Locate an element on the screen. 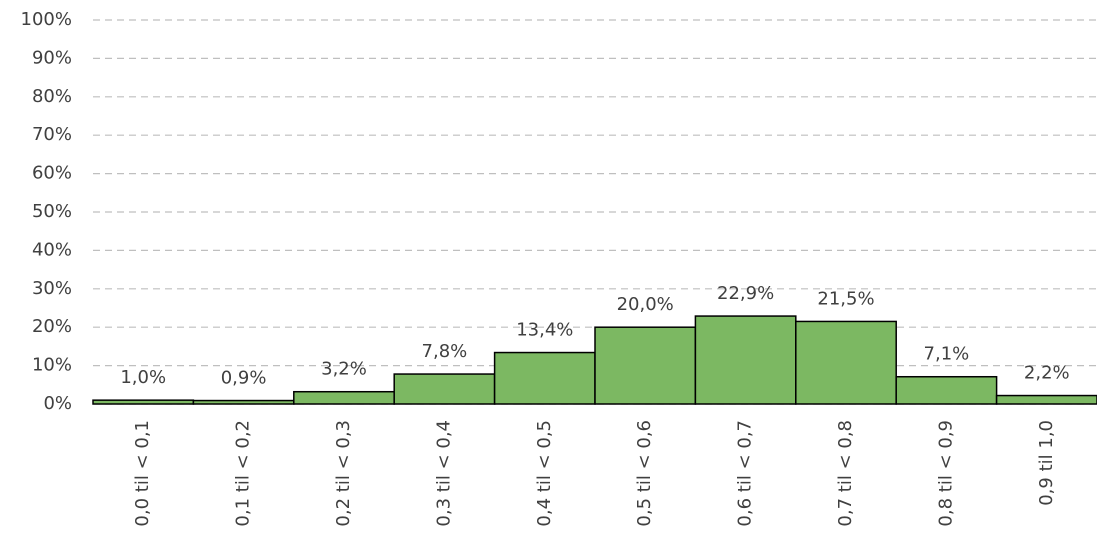 This screenshot has height=551, width=1097. y-tick-label: 20% is located at coordinates (52, 326).